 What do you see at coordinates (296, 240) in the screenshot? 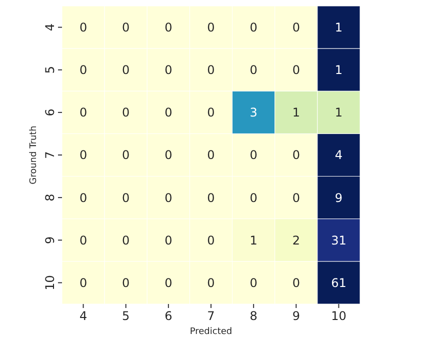
I see `data-label: 2` at bounding box center [296, 240].